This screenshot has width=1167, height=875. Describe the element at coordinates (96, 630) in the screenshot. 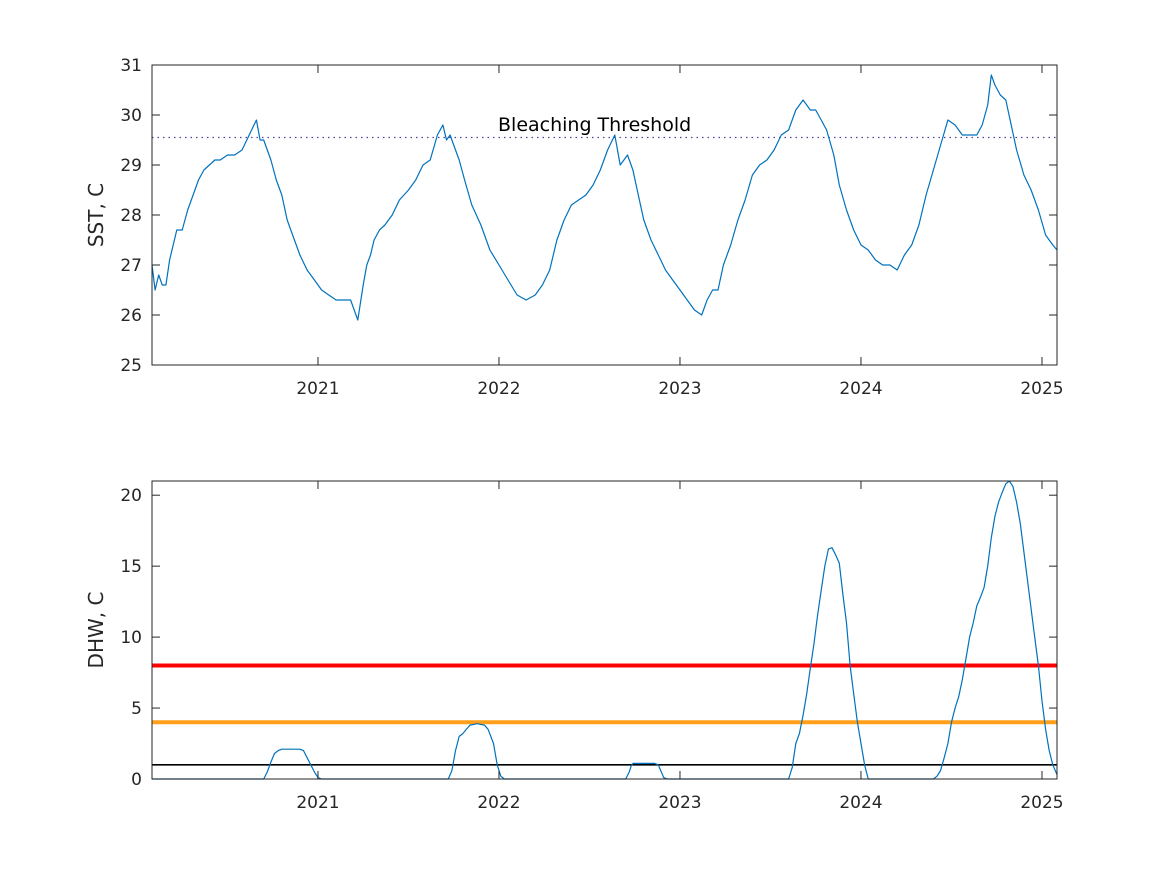

I see `dhw-y-axis-label: DHW, C` at that location.